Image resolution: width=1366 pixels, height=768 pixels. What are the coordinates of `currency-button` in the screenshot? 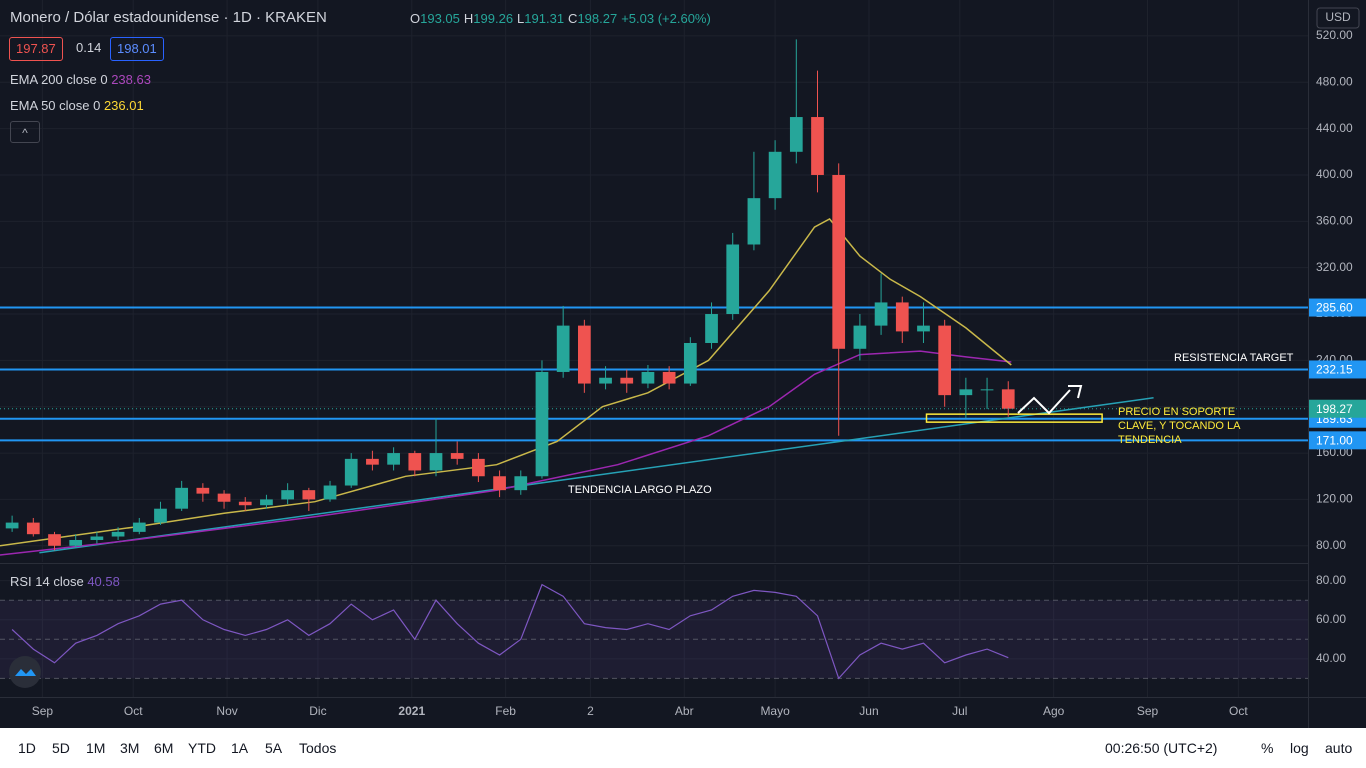 It's located at (1338, 18).